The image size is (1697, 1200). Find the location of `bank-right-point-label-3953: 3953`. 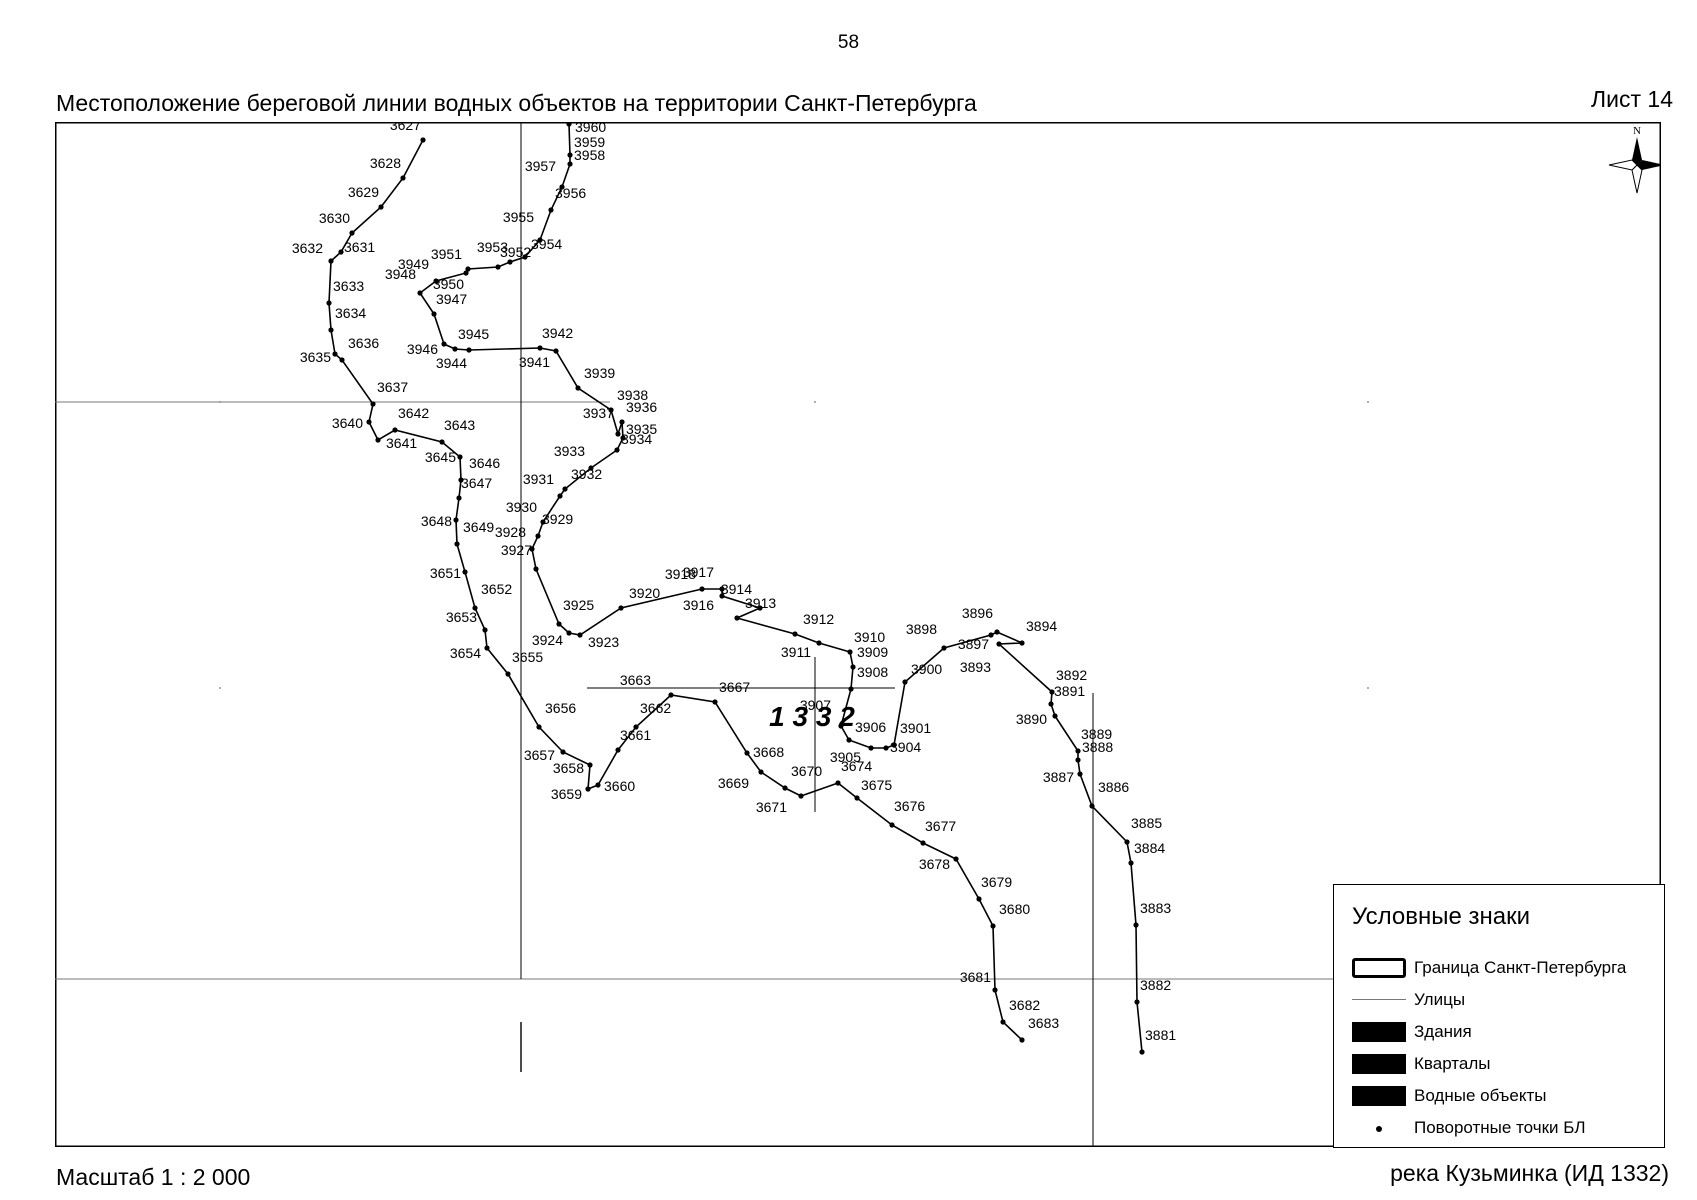

bank-right-point-label-3953: 3953 is located at coordinates (492, 247).